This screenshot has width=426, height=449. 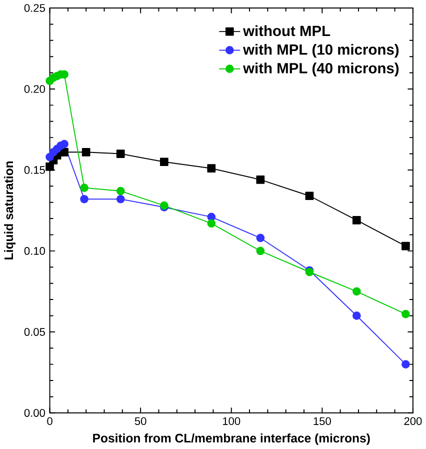 What do you see at coordinates (34, 412) in the screenshot?
I see `y-tick-label: 0.00` at bounding box center [34, 412].